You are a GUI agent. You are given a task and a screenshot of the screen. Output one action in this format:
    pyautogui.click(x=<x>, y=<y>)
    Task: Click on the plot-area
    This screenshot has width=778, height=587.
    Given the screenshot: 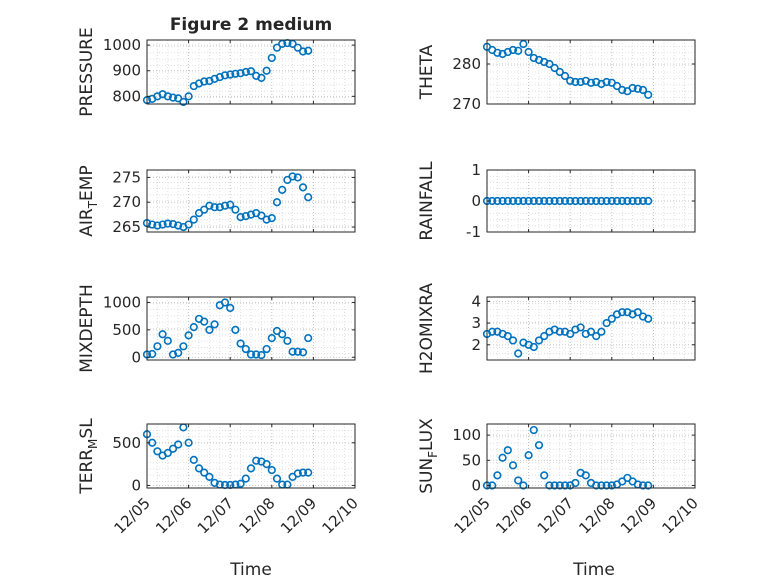 What is the action you would take?
    pyautogui.click(x=251, y=456)
    